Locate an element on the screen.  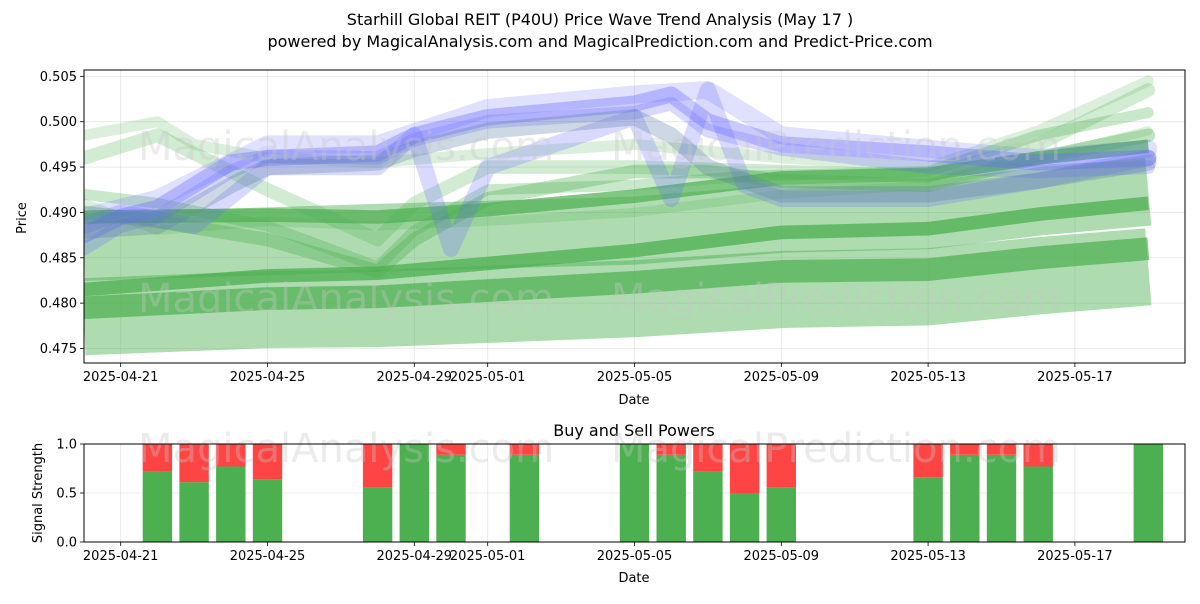
signal-x-tick-label: 2025-05-05 is located at coordinates (635, 556).